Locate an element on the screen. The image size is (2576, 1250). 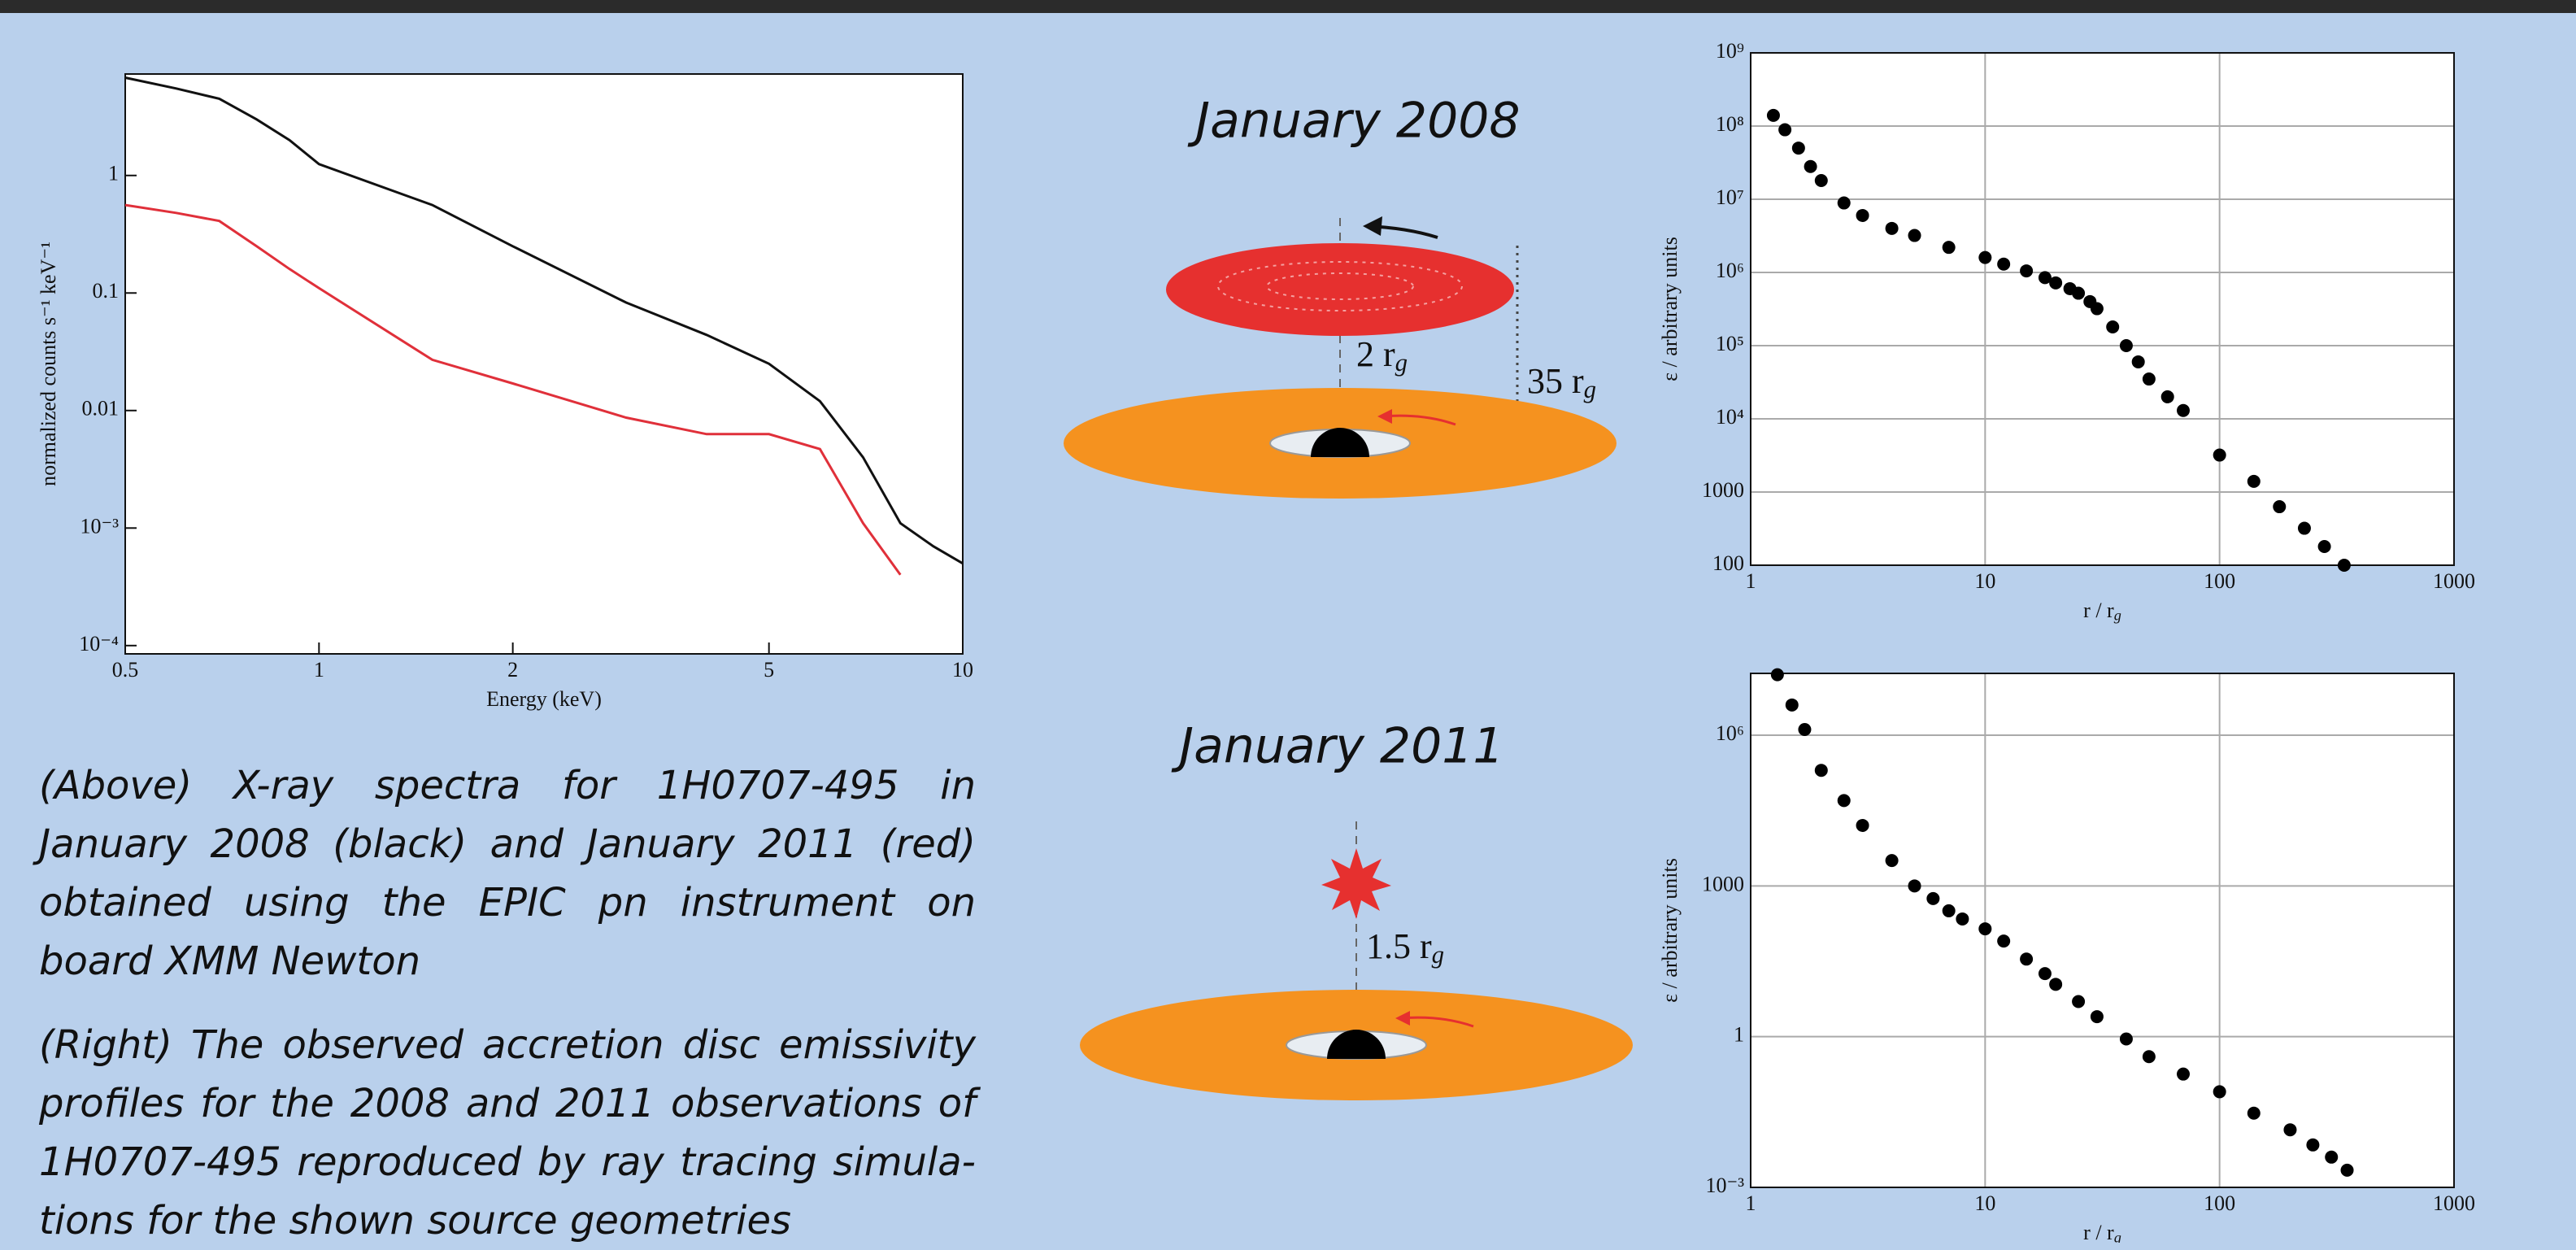
radius-label: 35 rg is located at coordinates (1562, 382).